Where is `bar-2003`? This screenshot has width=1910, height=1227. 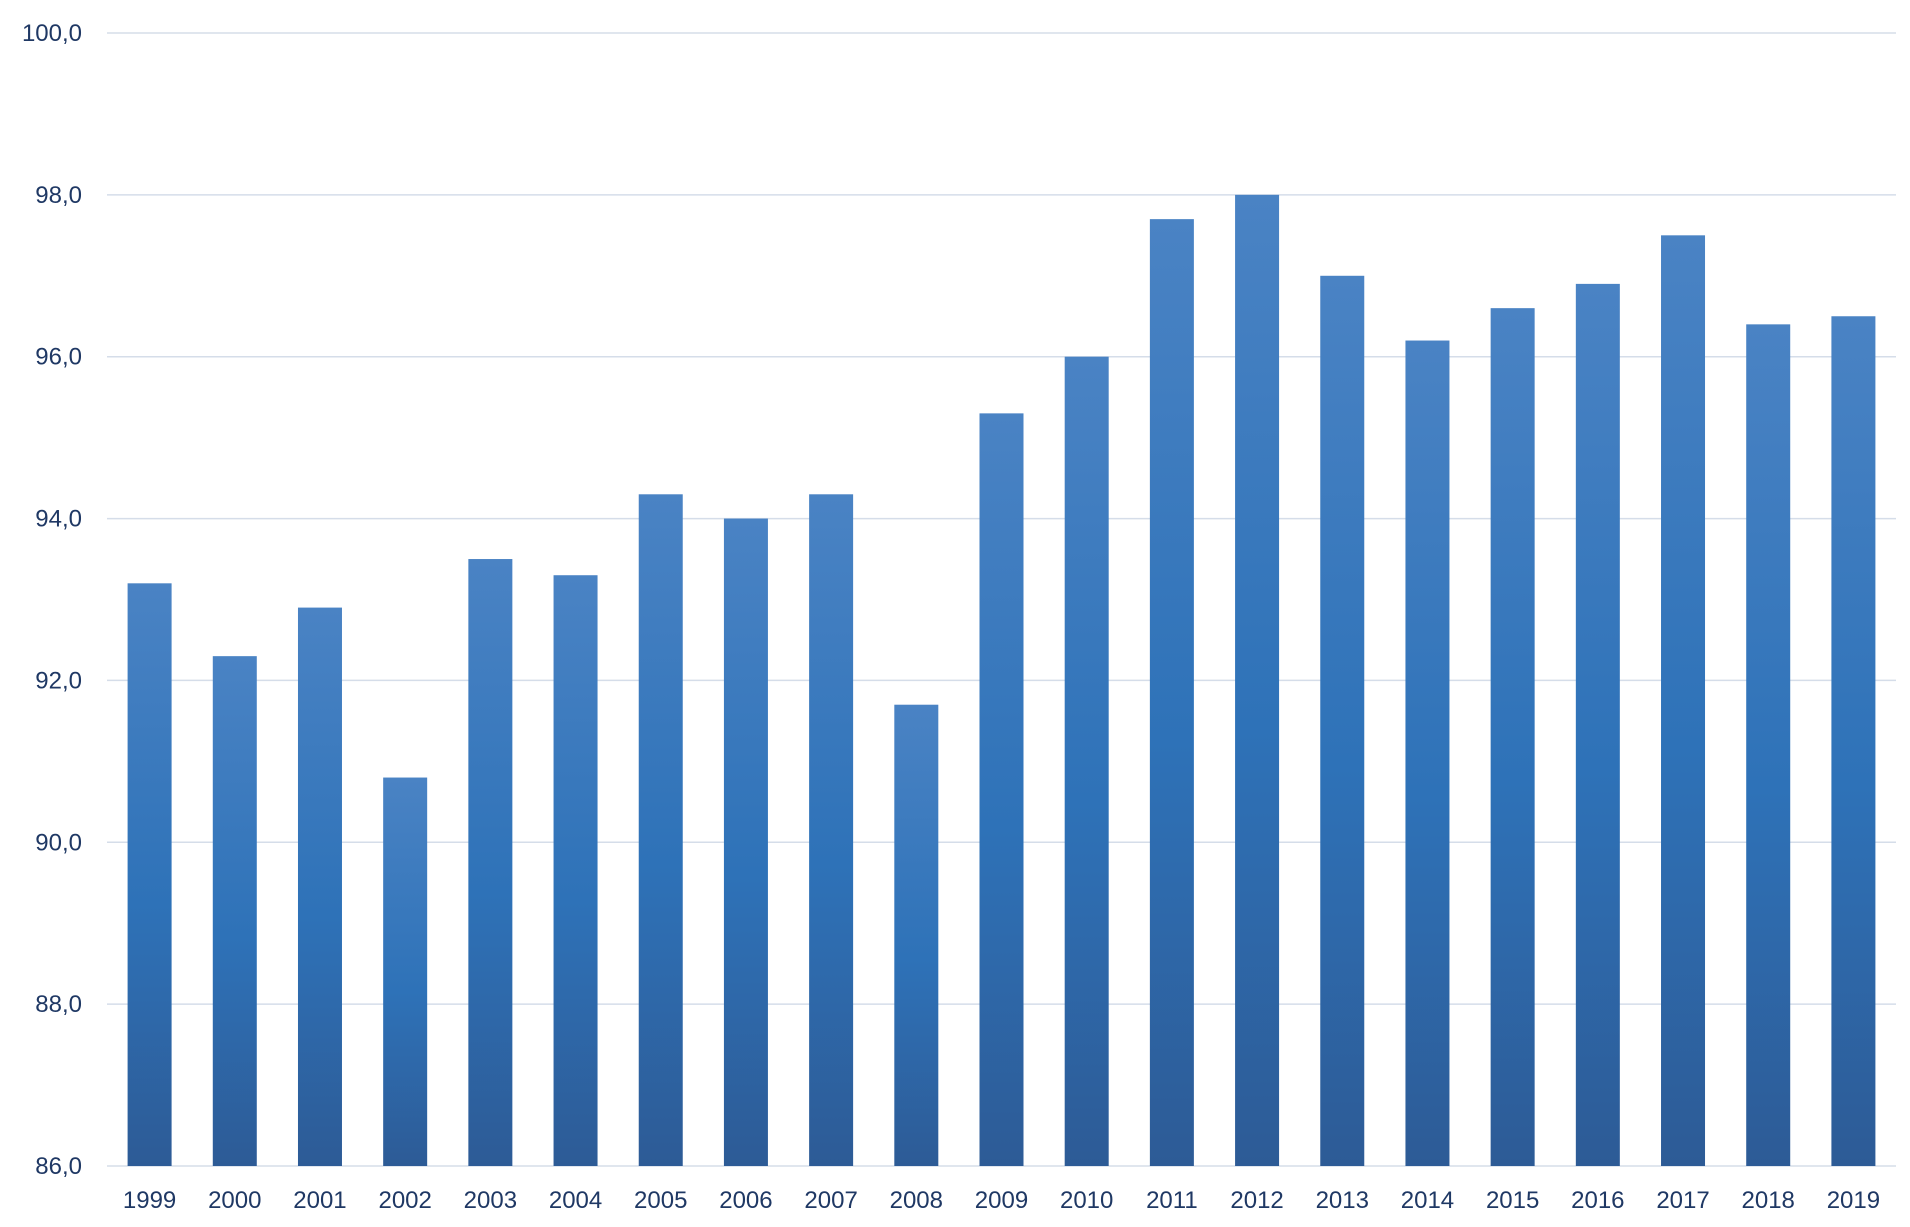
bar-2003 is located at coordinates (490, 862).